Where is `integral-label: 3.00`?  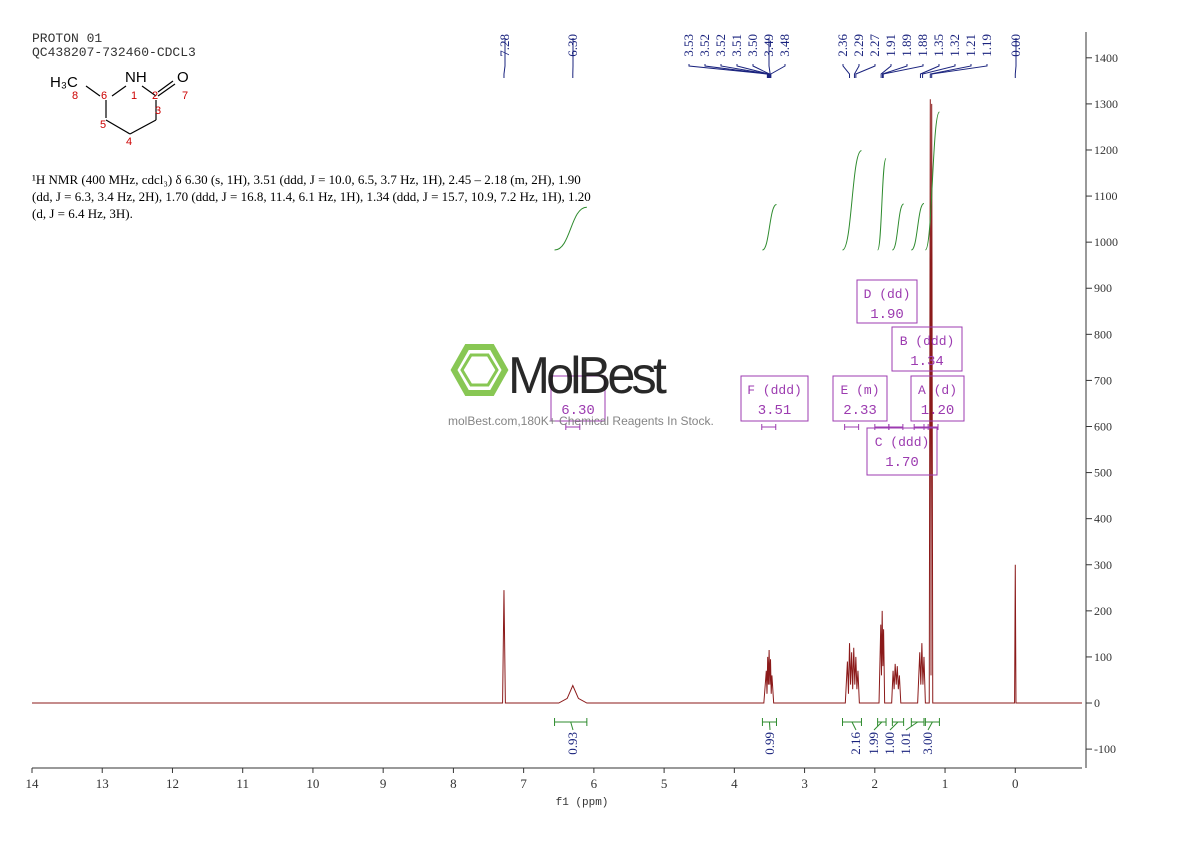 integral-label: 3.00 is located at coordinates (927, 743).